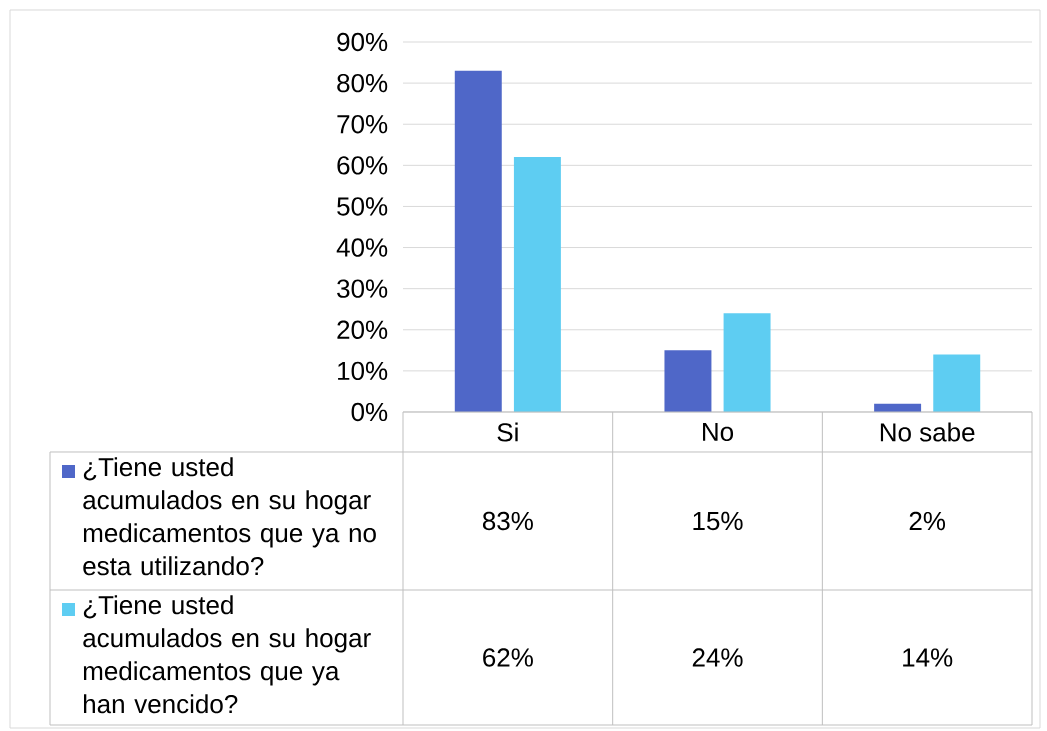  I want to click on x-tick-label: No, so click(718, 432).